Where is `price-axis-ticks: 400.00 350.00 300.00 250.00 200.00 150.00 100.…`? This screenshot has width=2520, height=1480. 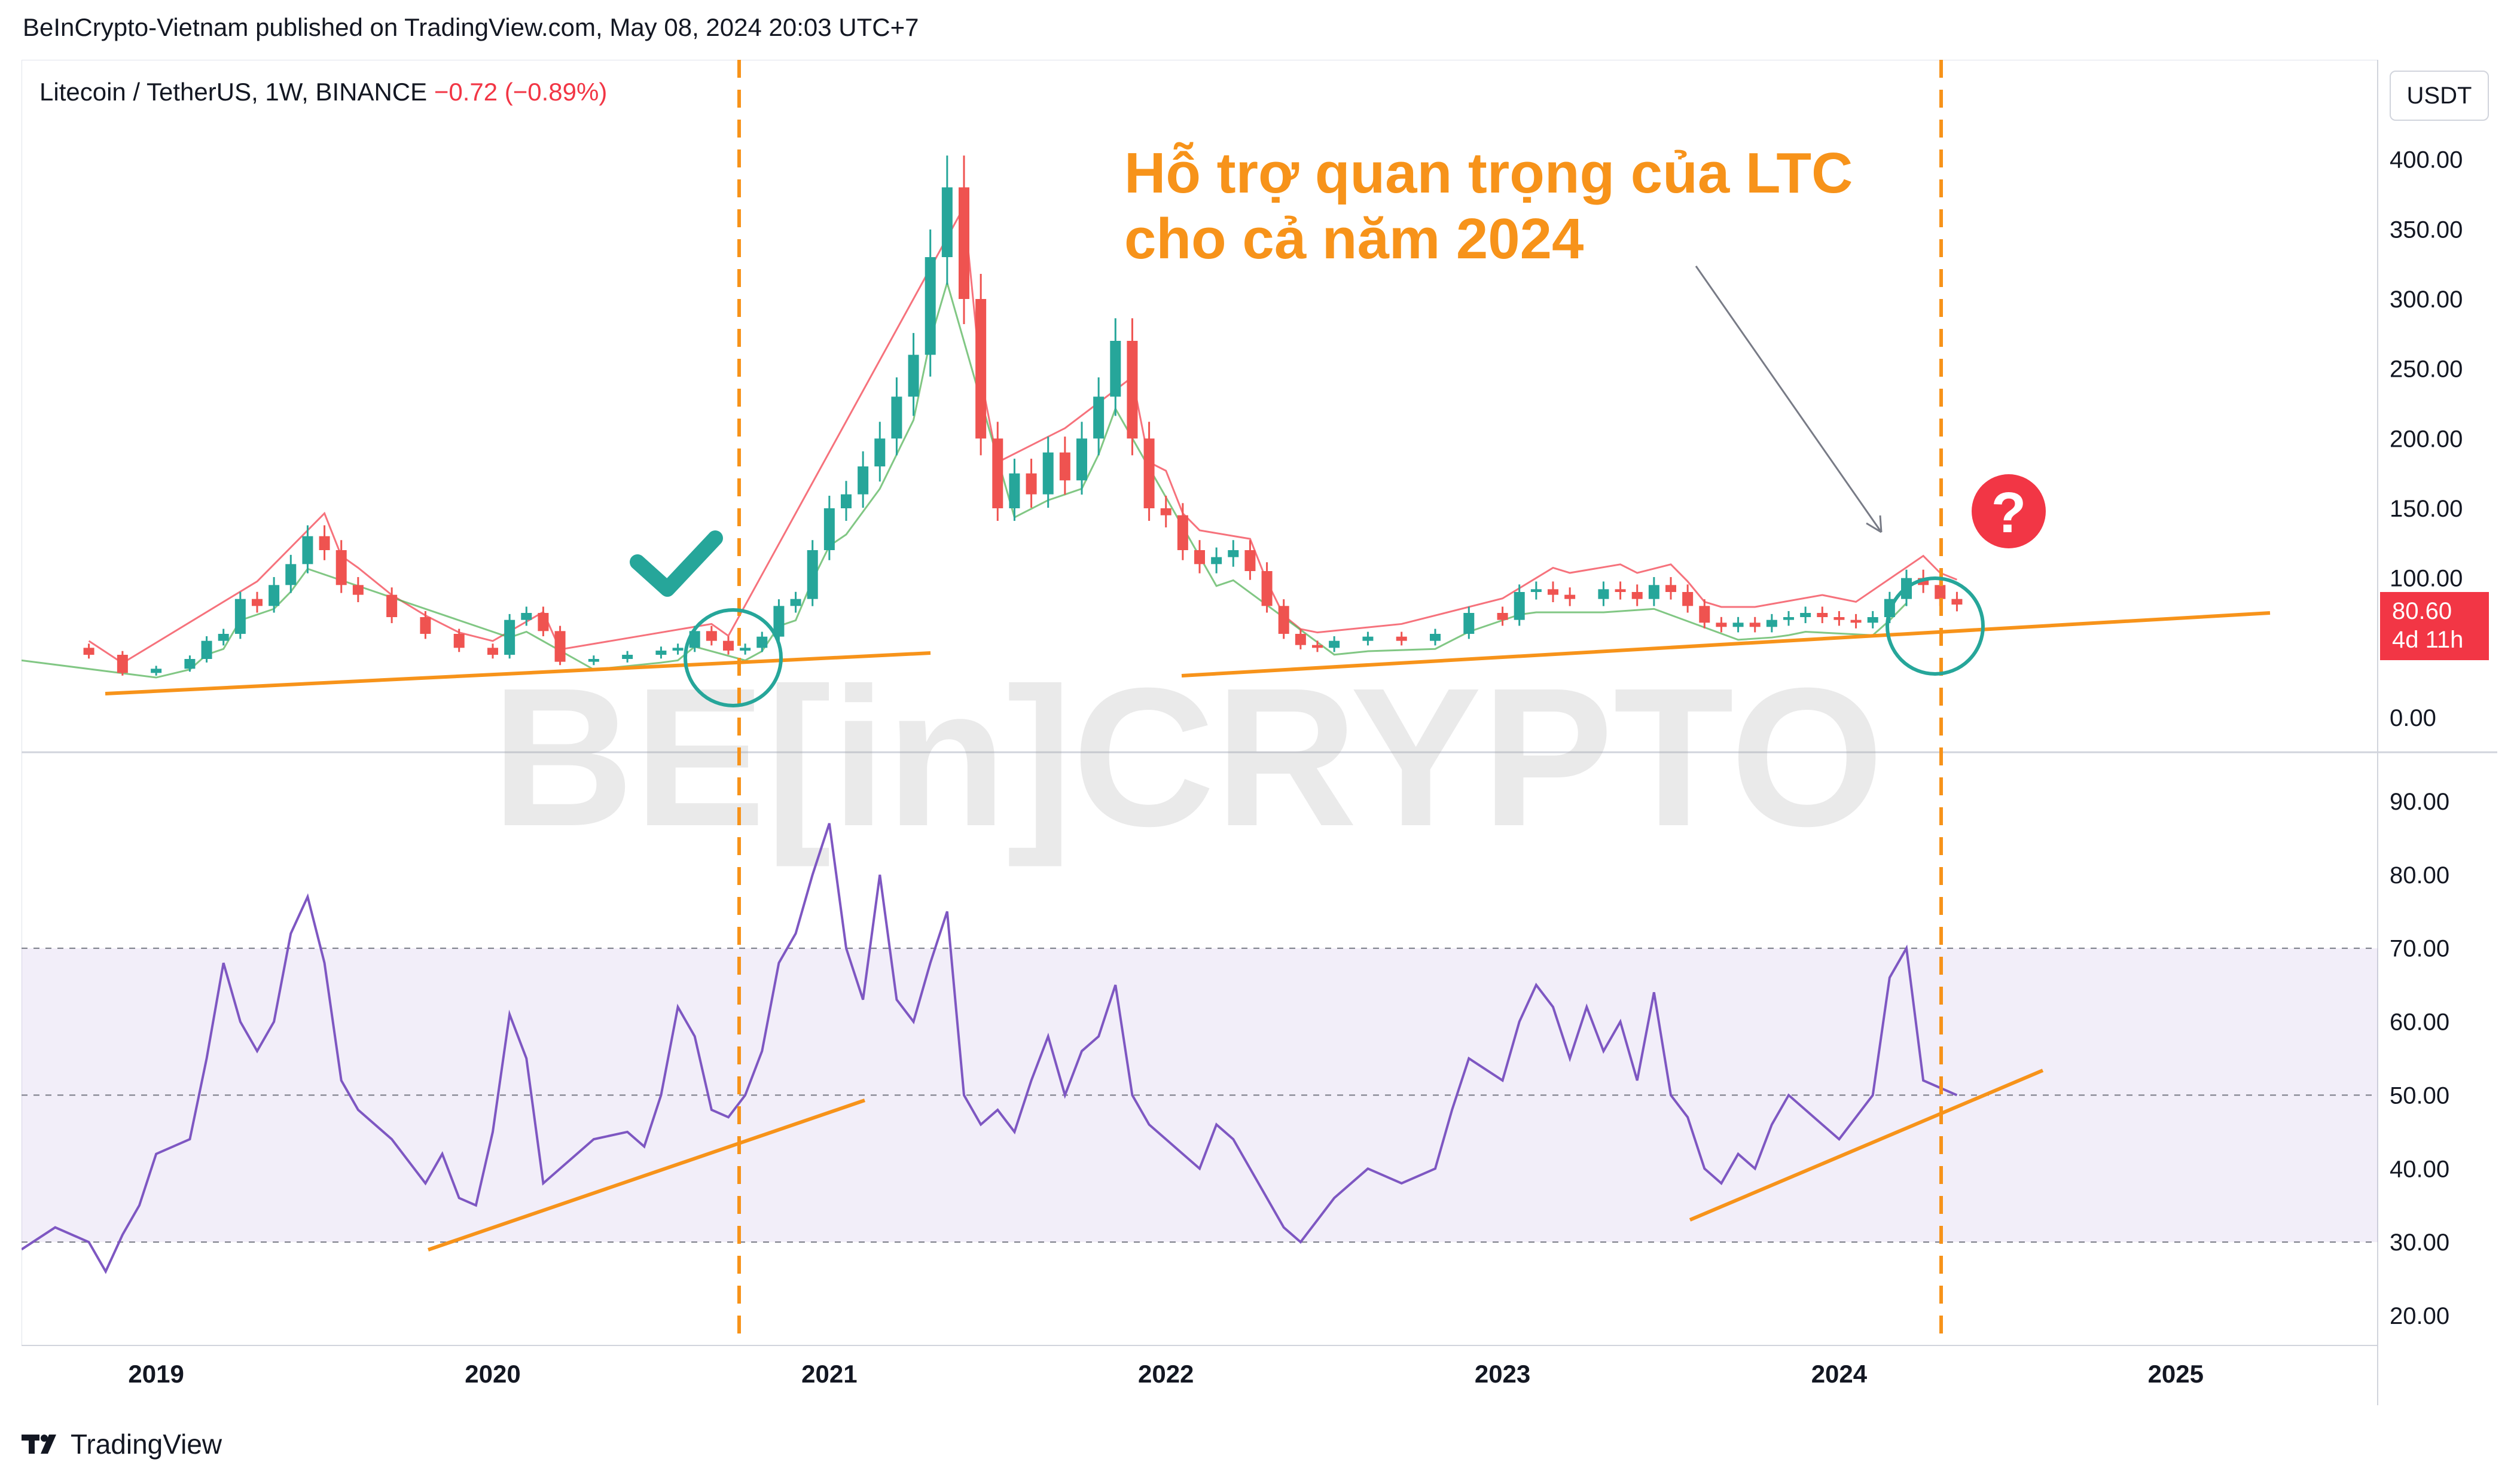 price-axis-ticks: 400.00 350.00 300.00 250.00 200.00 150.00 100.… is located at coordinates (2426, 738).